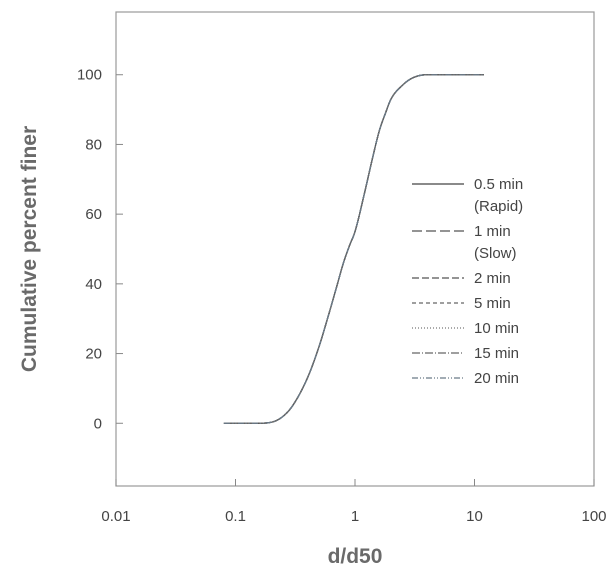 Image resolution: width=609 pixels, height=575 pixels. What do you see at coordinates (93, 354) in the screenshot?
I see `y-tick-label: 20` at bounding box center [93, 354].